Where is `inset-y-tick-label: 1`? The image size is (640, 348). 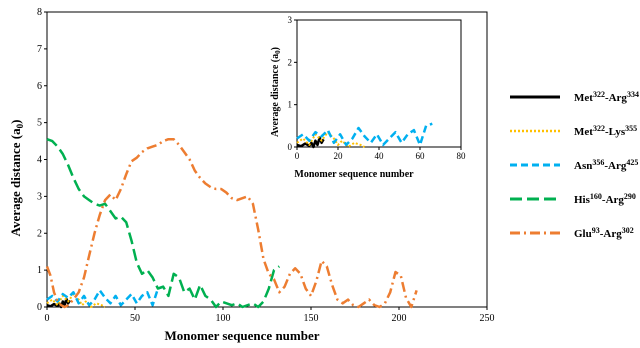
inset-y-tick-label: 1 is located at coordinates (290, 105).